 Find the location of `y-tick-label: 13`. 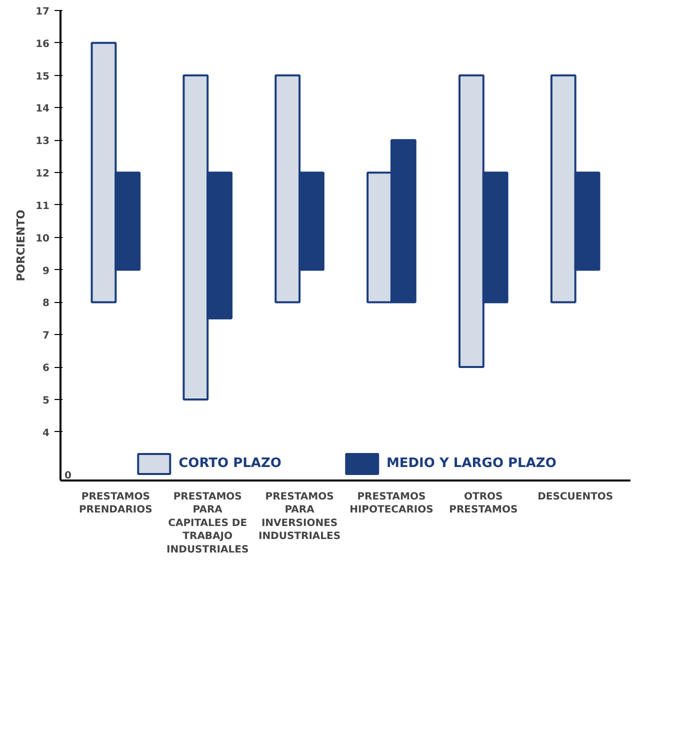

y-tick-label: 13 is located at coordinates (43, 142).